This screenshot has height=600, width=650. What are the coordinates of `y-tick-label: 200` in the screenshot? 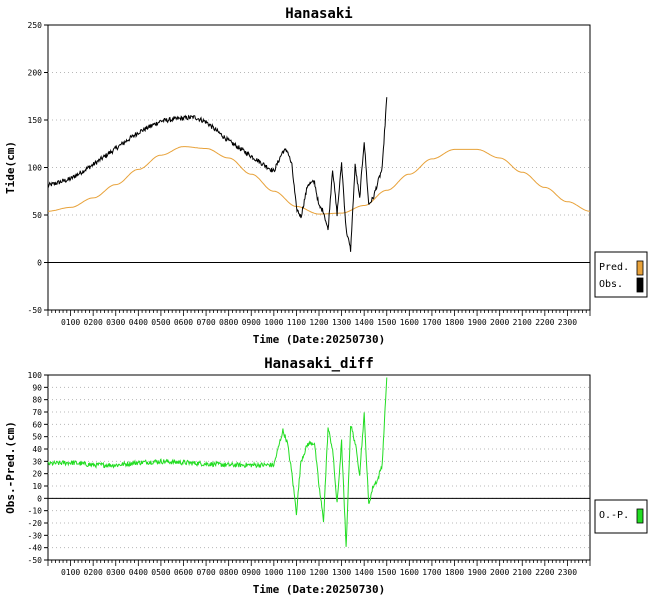 It's located at (35, 73).